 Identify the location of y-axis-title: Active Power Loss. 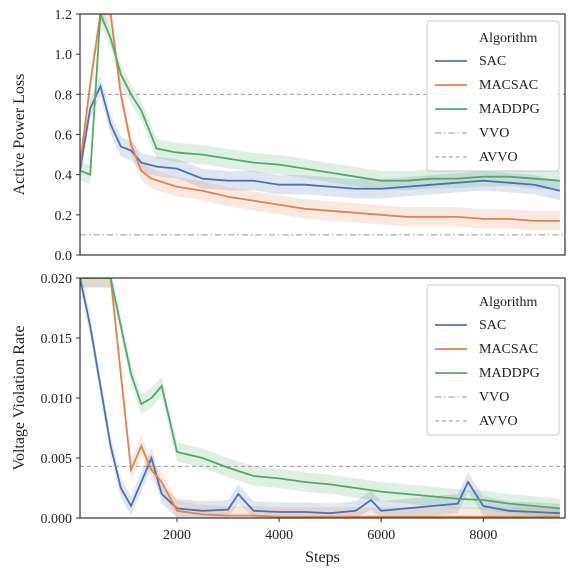
(19, 135).